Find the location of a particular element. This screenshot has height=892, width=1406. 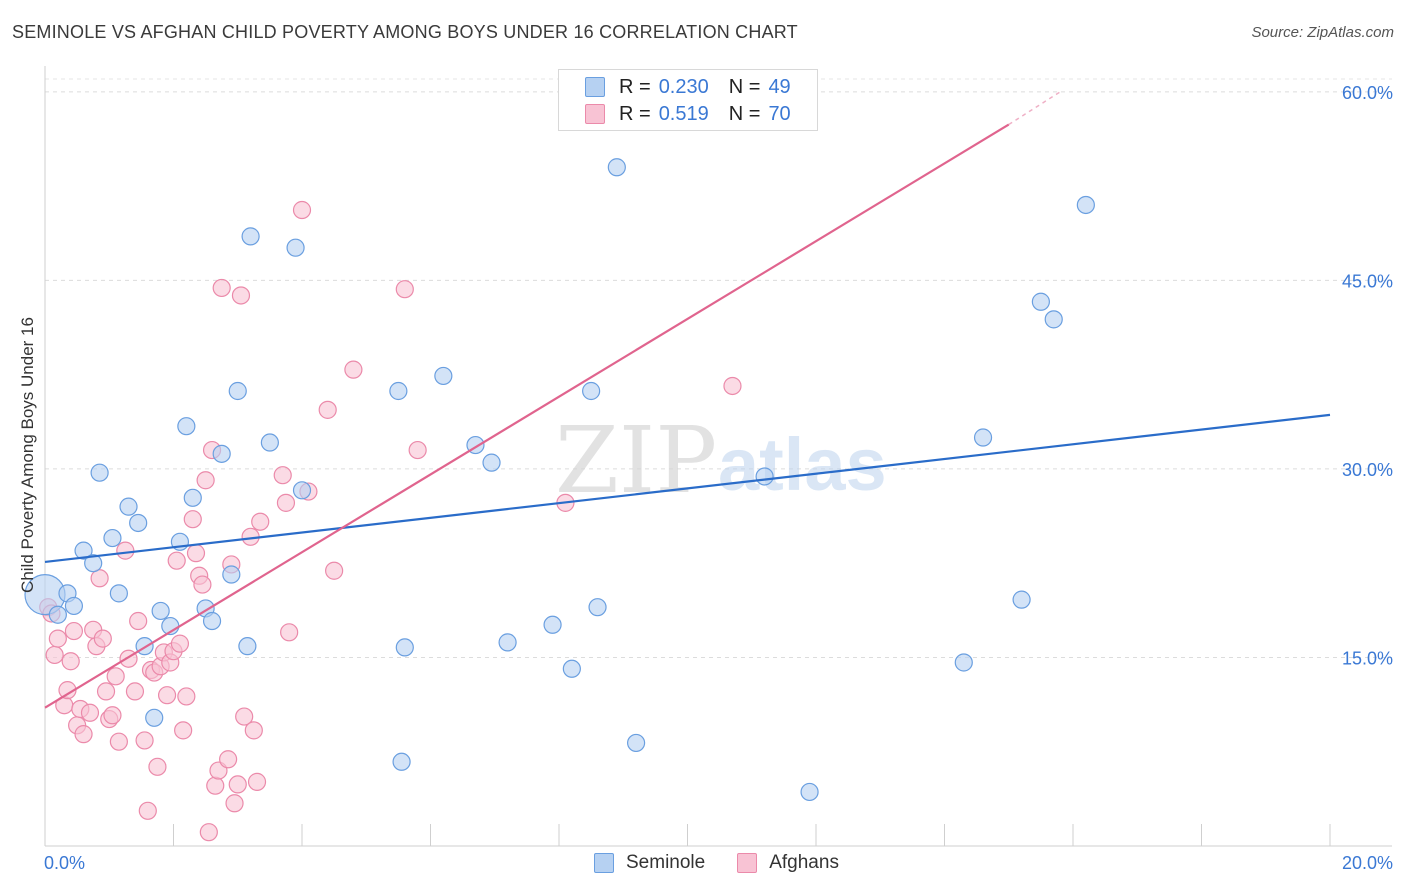

y-axis-label: Child Poverty Among Boys Under 16 is located at coordinates (27, 455).